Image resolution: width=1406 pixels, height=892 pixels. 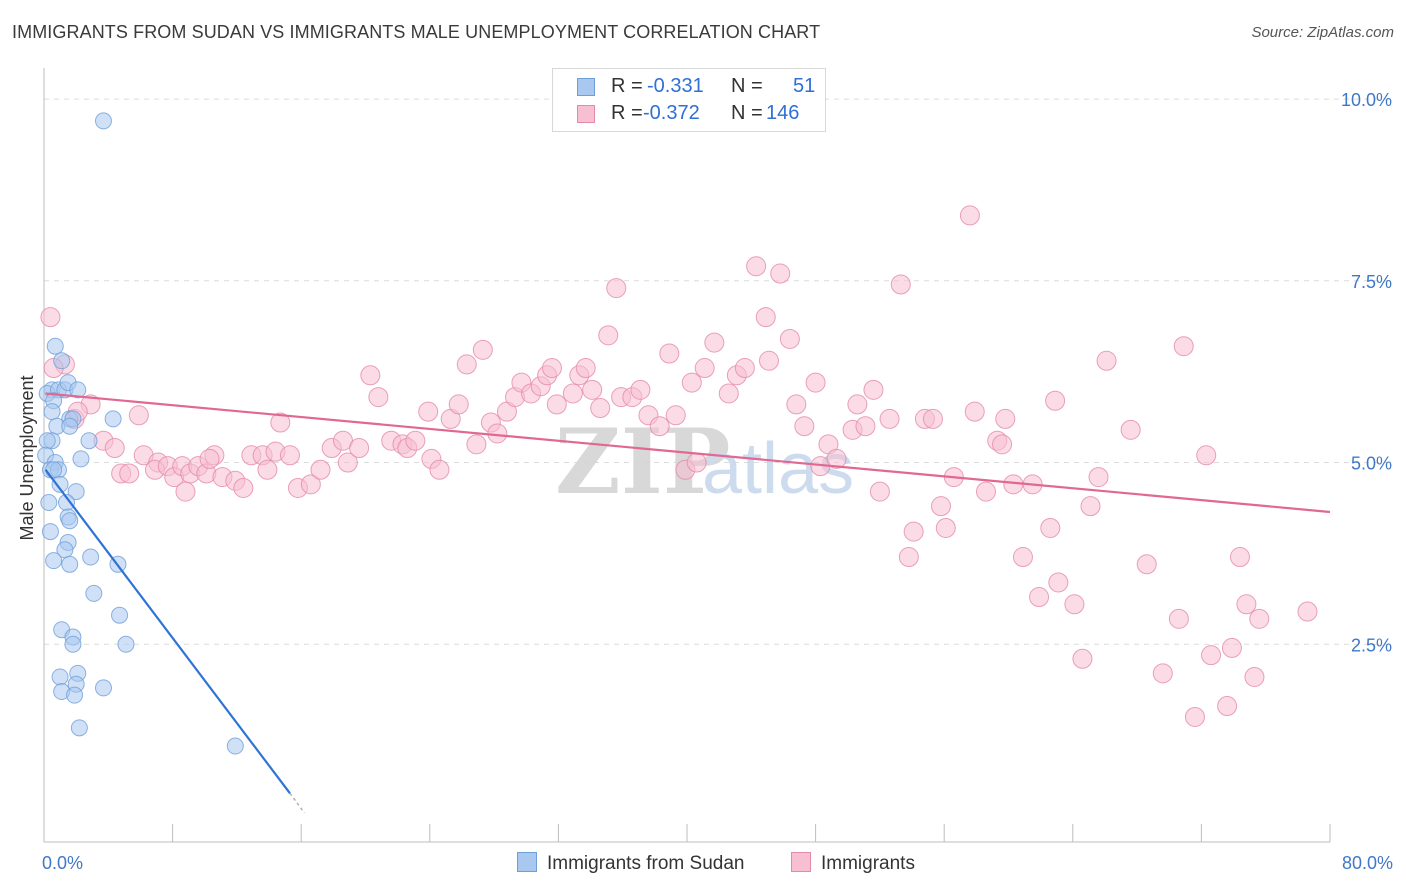 What do you see at coordinates (689, 100) in the screenshot?
I see `stats-legend: R = -0.331 N = 51 R = -0.372 N = 146` at bounding box center [689, 100].